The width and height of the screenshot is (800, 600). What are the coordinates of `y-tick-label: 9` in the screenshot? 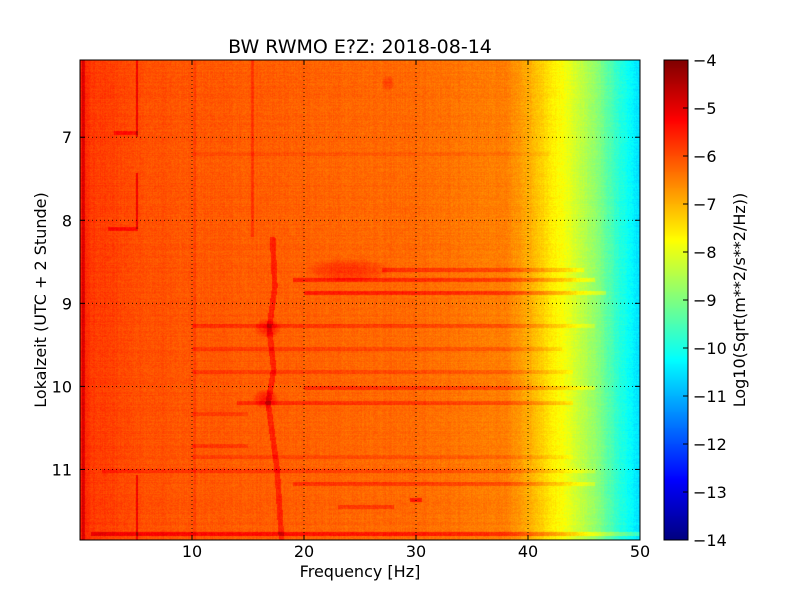 It's located at (67, 303).